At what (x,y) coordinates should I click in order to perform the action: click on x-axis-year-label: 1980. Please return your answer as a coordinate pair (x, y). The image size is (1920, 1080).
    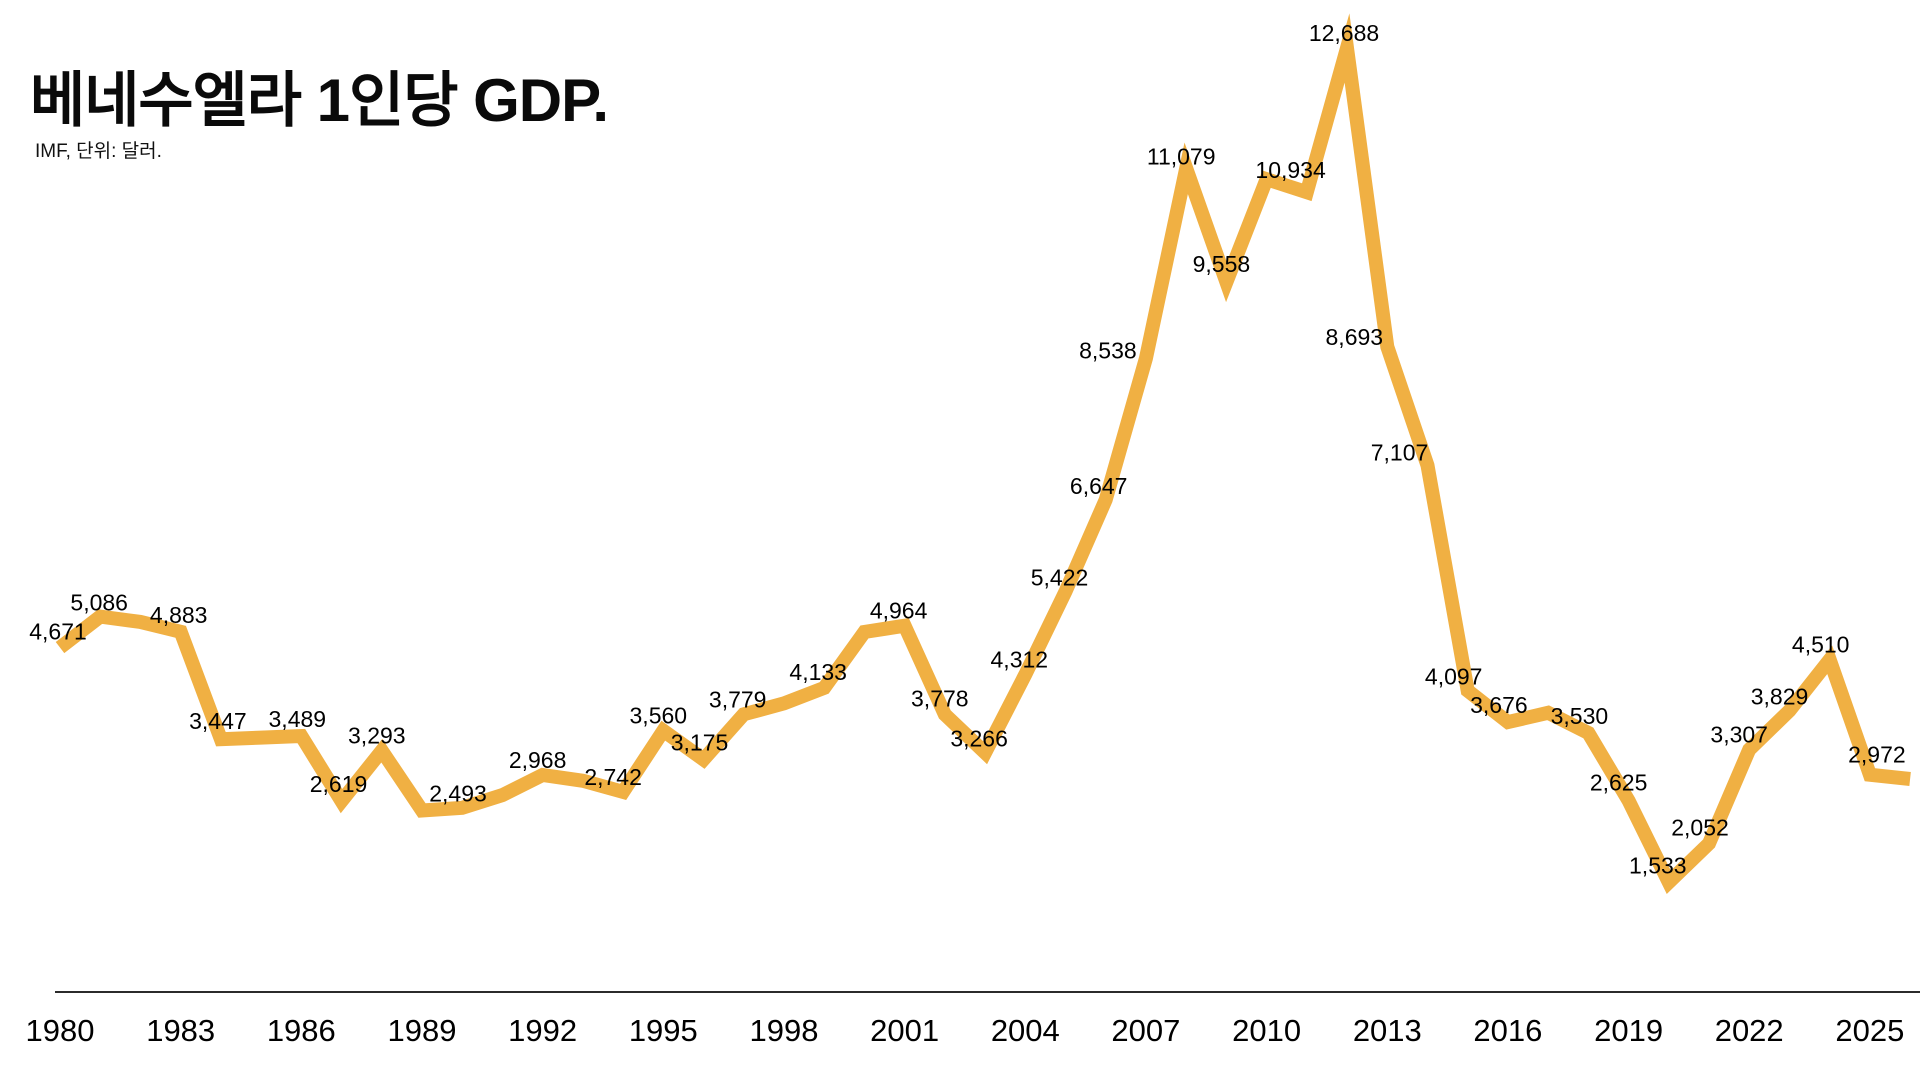
    Looking at the image, I should click on (60, 1030).